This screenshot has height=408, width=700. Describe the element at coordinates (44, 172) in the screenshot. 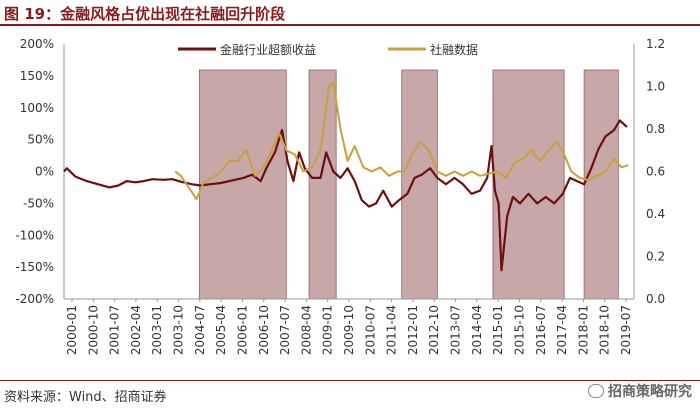

I see `y-left-tick-label: 0%` at that location.